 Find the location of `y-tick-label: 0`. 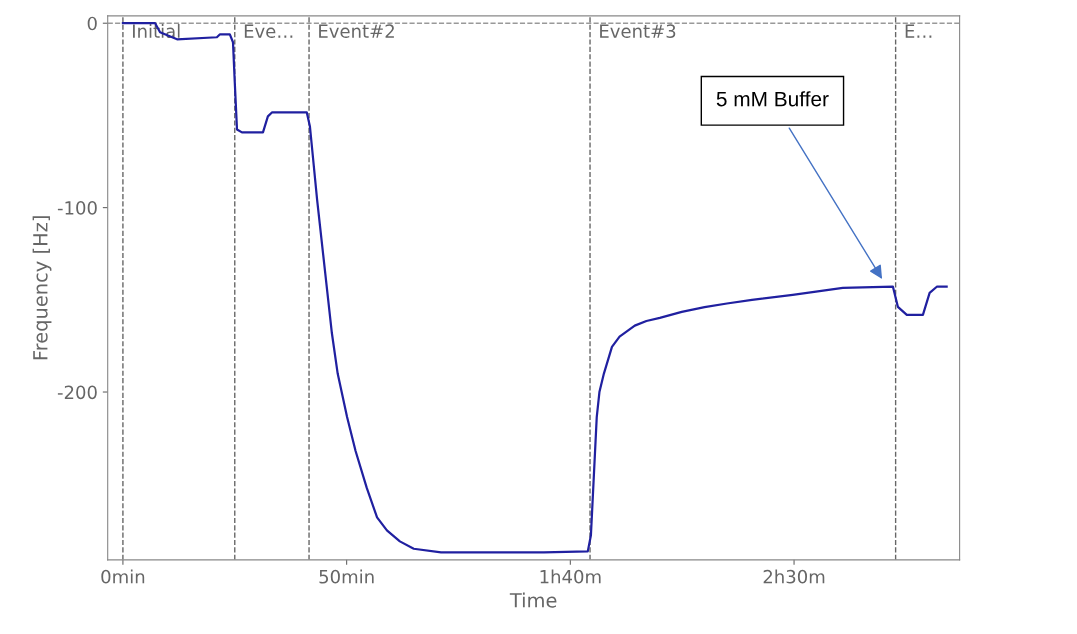

y-tick-label: 0 is located at coordinates (92, 23).